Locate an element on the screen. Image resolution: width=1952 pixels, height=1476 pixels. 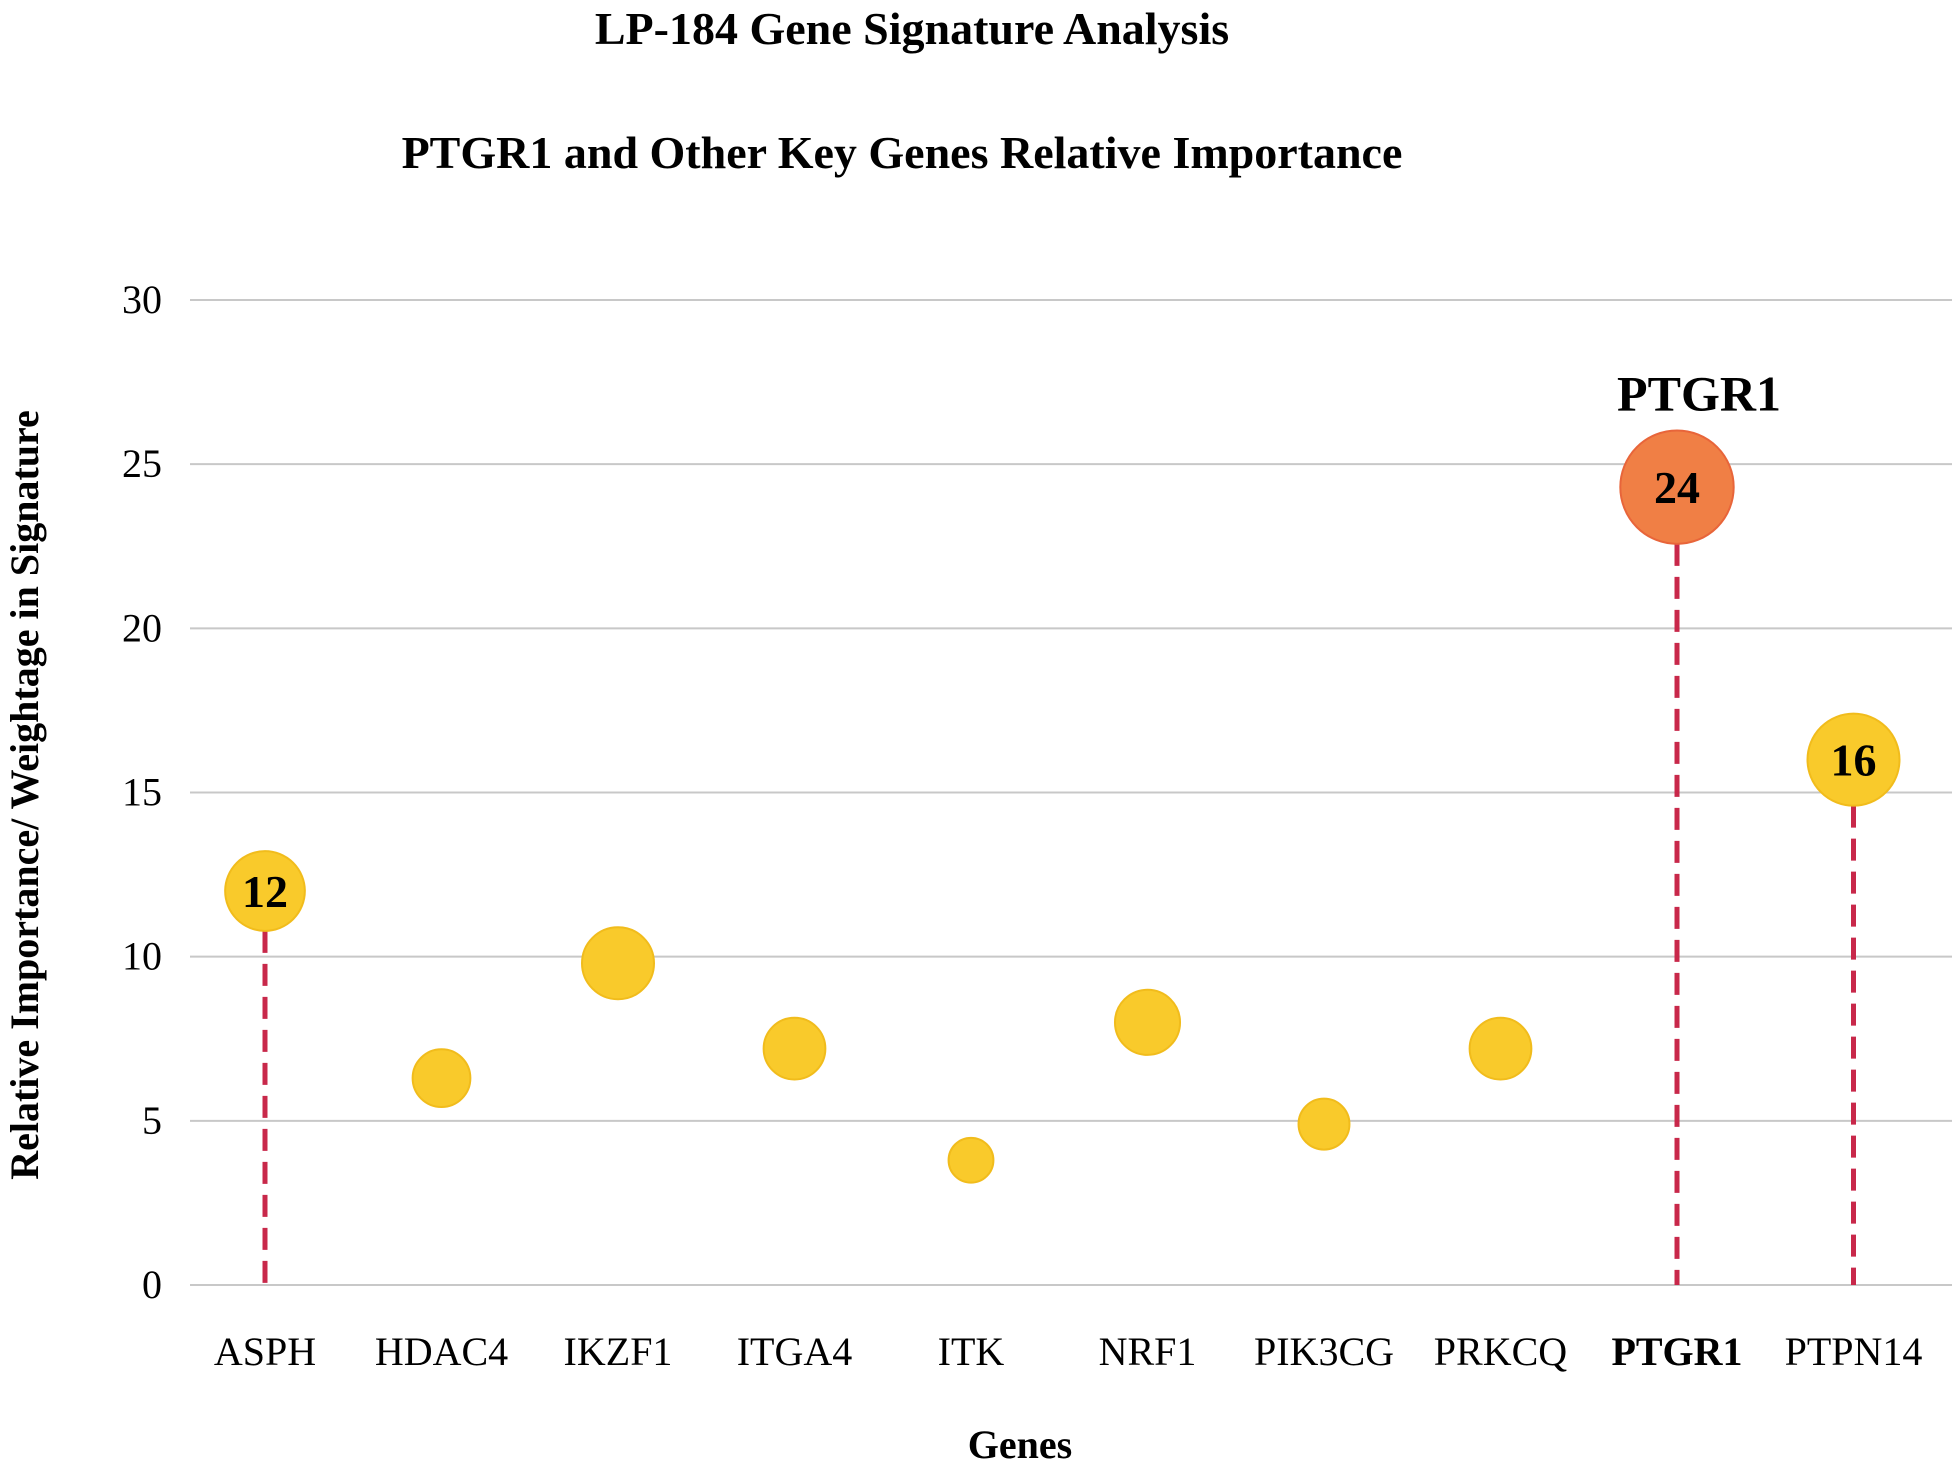
bubble-nrf1 is located at coordinates (1147, 1022).